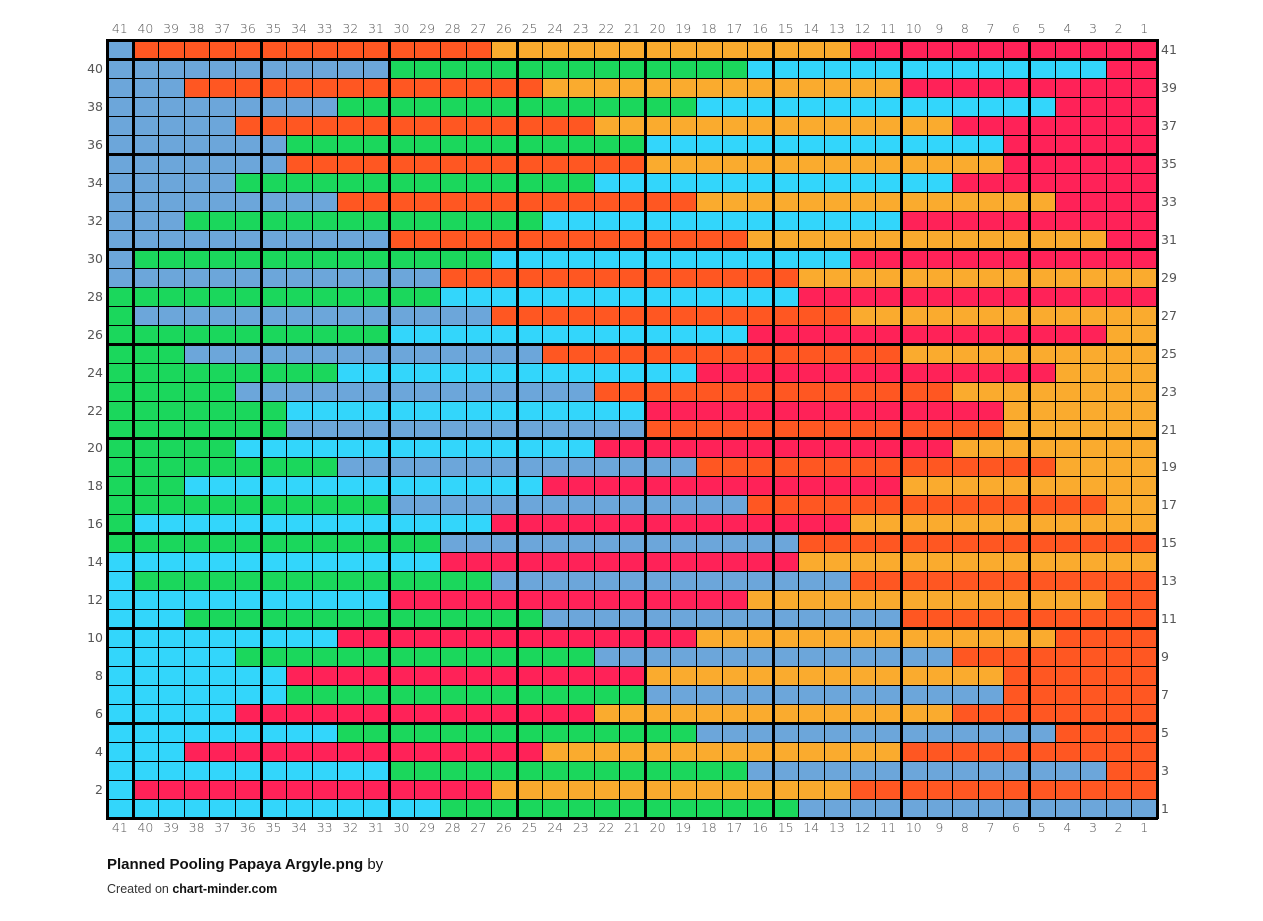 The width and height of the screenshot is (1263, 921). Describe the element at coordinates (606, 827) in the screenshot. I see `col-label-bottom: 22` at that location.